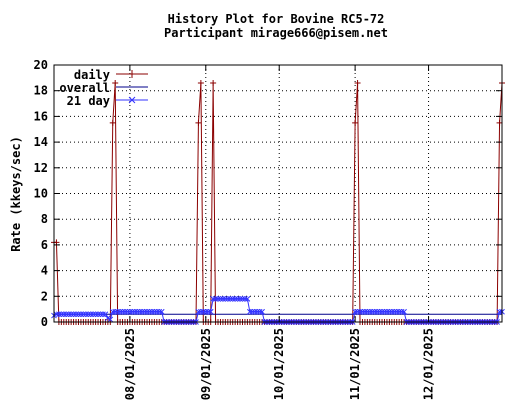 The height and width of the screenshot is (400, 520). I want to click on x-tick-label: 10/01/2025, so click(279, 364).